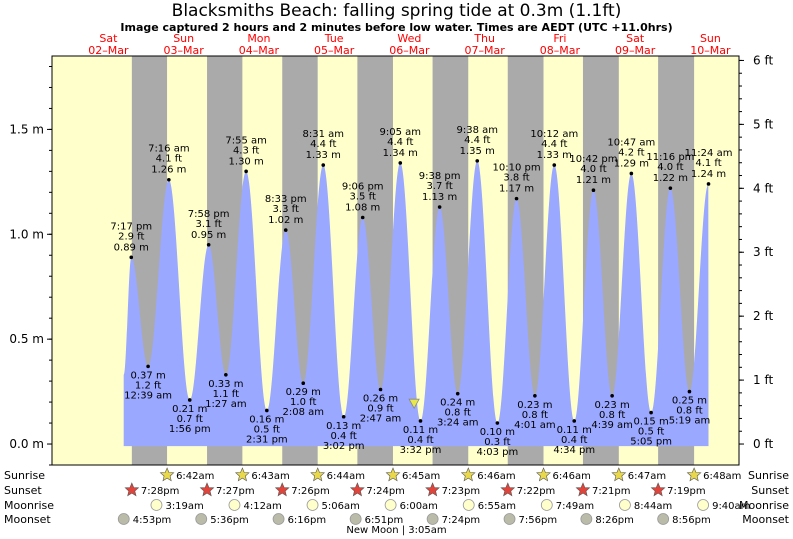 This screenshot has width=793, height=539. Describe the element at coordinates (765, 519) in the screenshot. I see `row-label-right-moonset: Moonset` at that location.